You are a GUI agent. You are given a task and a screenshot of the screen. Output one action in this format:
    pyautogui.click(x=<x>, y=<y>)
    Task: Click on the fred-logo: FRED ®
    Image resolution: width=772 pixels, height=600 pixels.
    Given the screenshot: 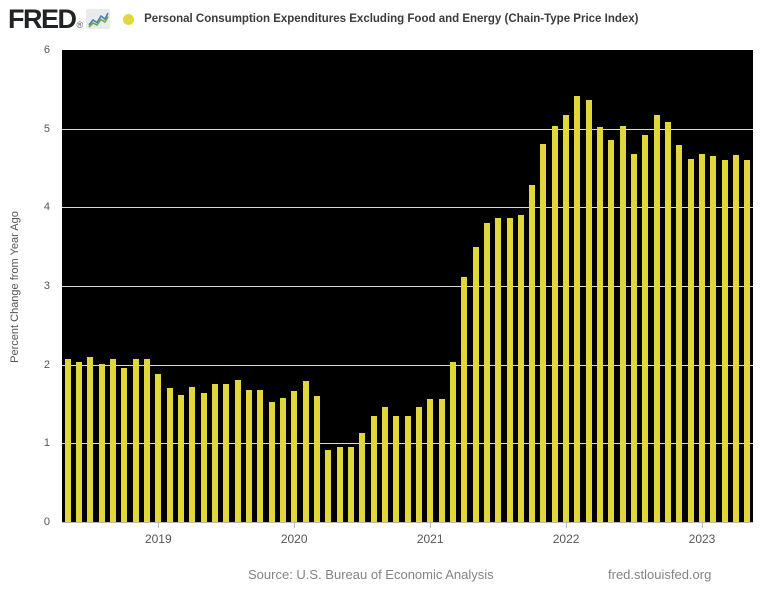 What is the action you would take?
    pyautogui.click(x=59, y=19)
    